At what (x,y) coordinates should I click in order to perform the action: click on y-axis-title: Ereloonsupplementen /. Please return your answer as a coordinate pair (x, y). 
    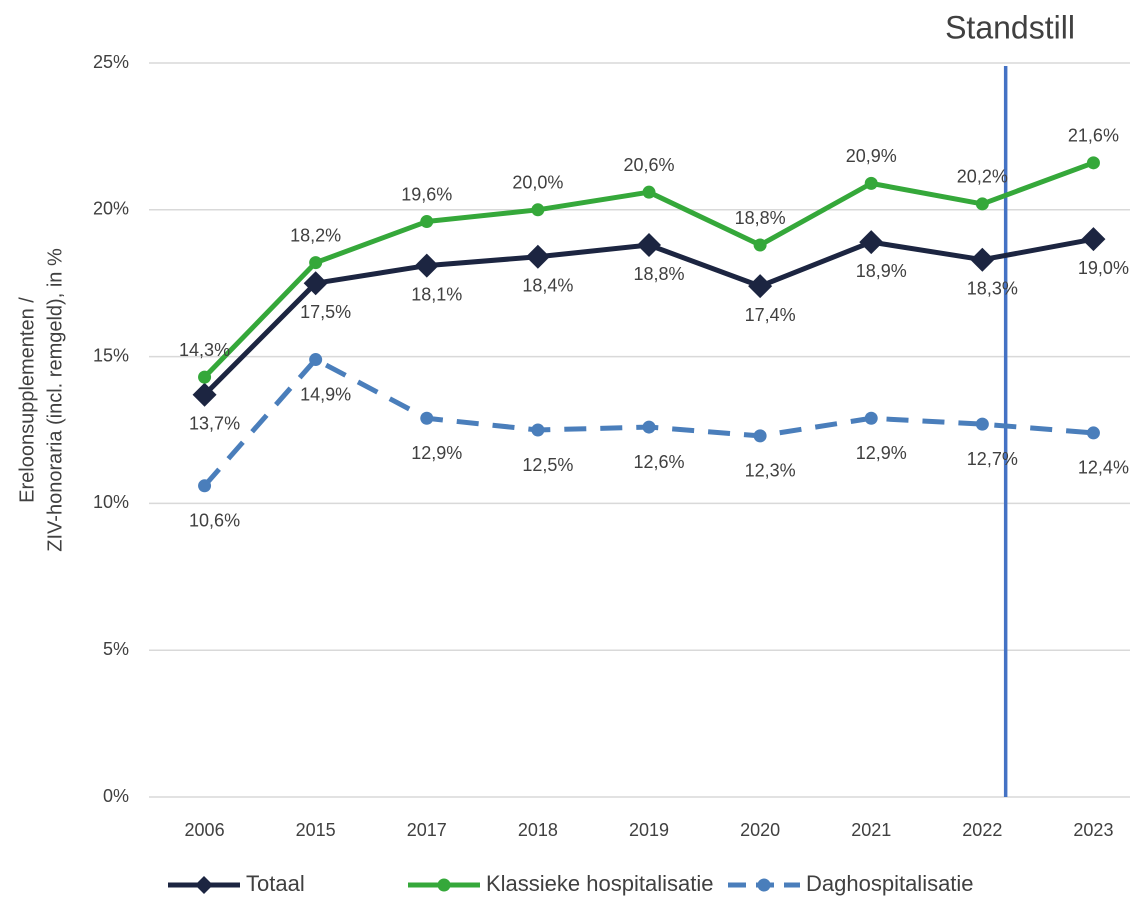
    Looking at the image, I should click on (27, 400).